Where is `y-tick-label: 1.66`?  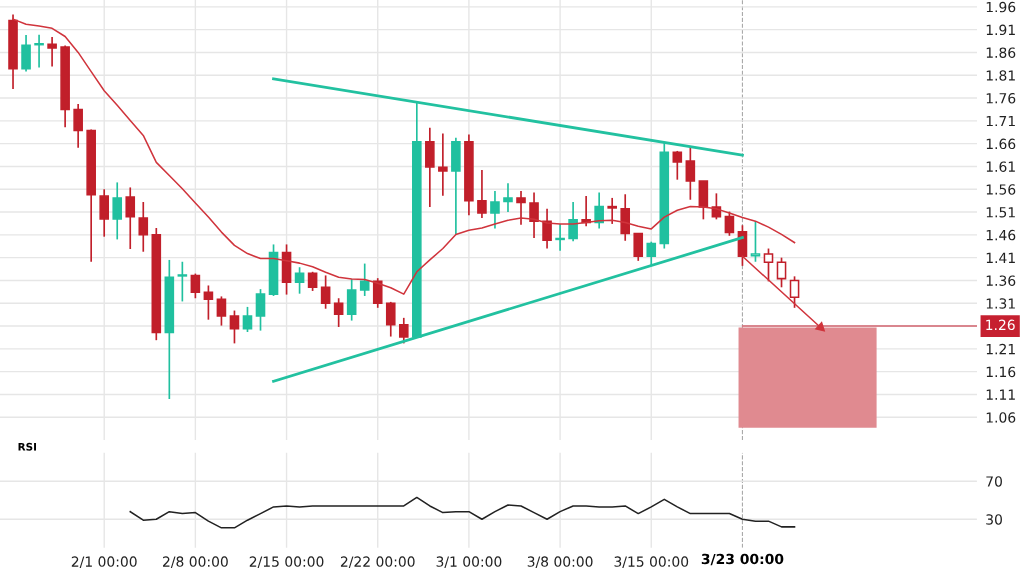 y-tick-label: 1.66 is located at coordinates (1001, 144).